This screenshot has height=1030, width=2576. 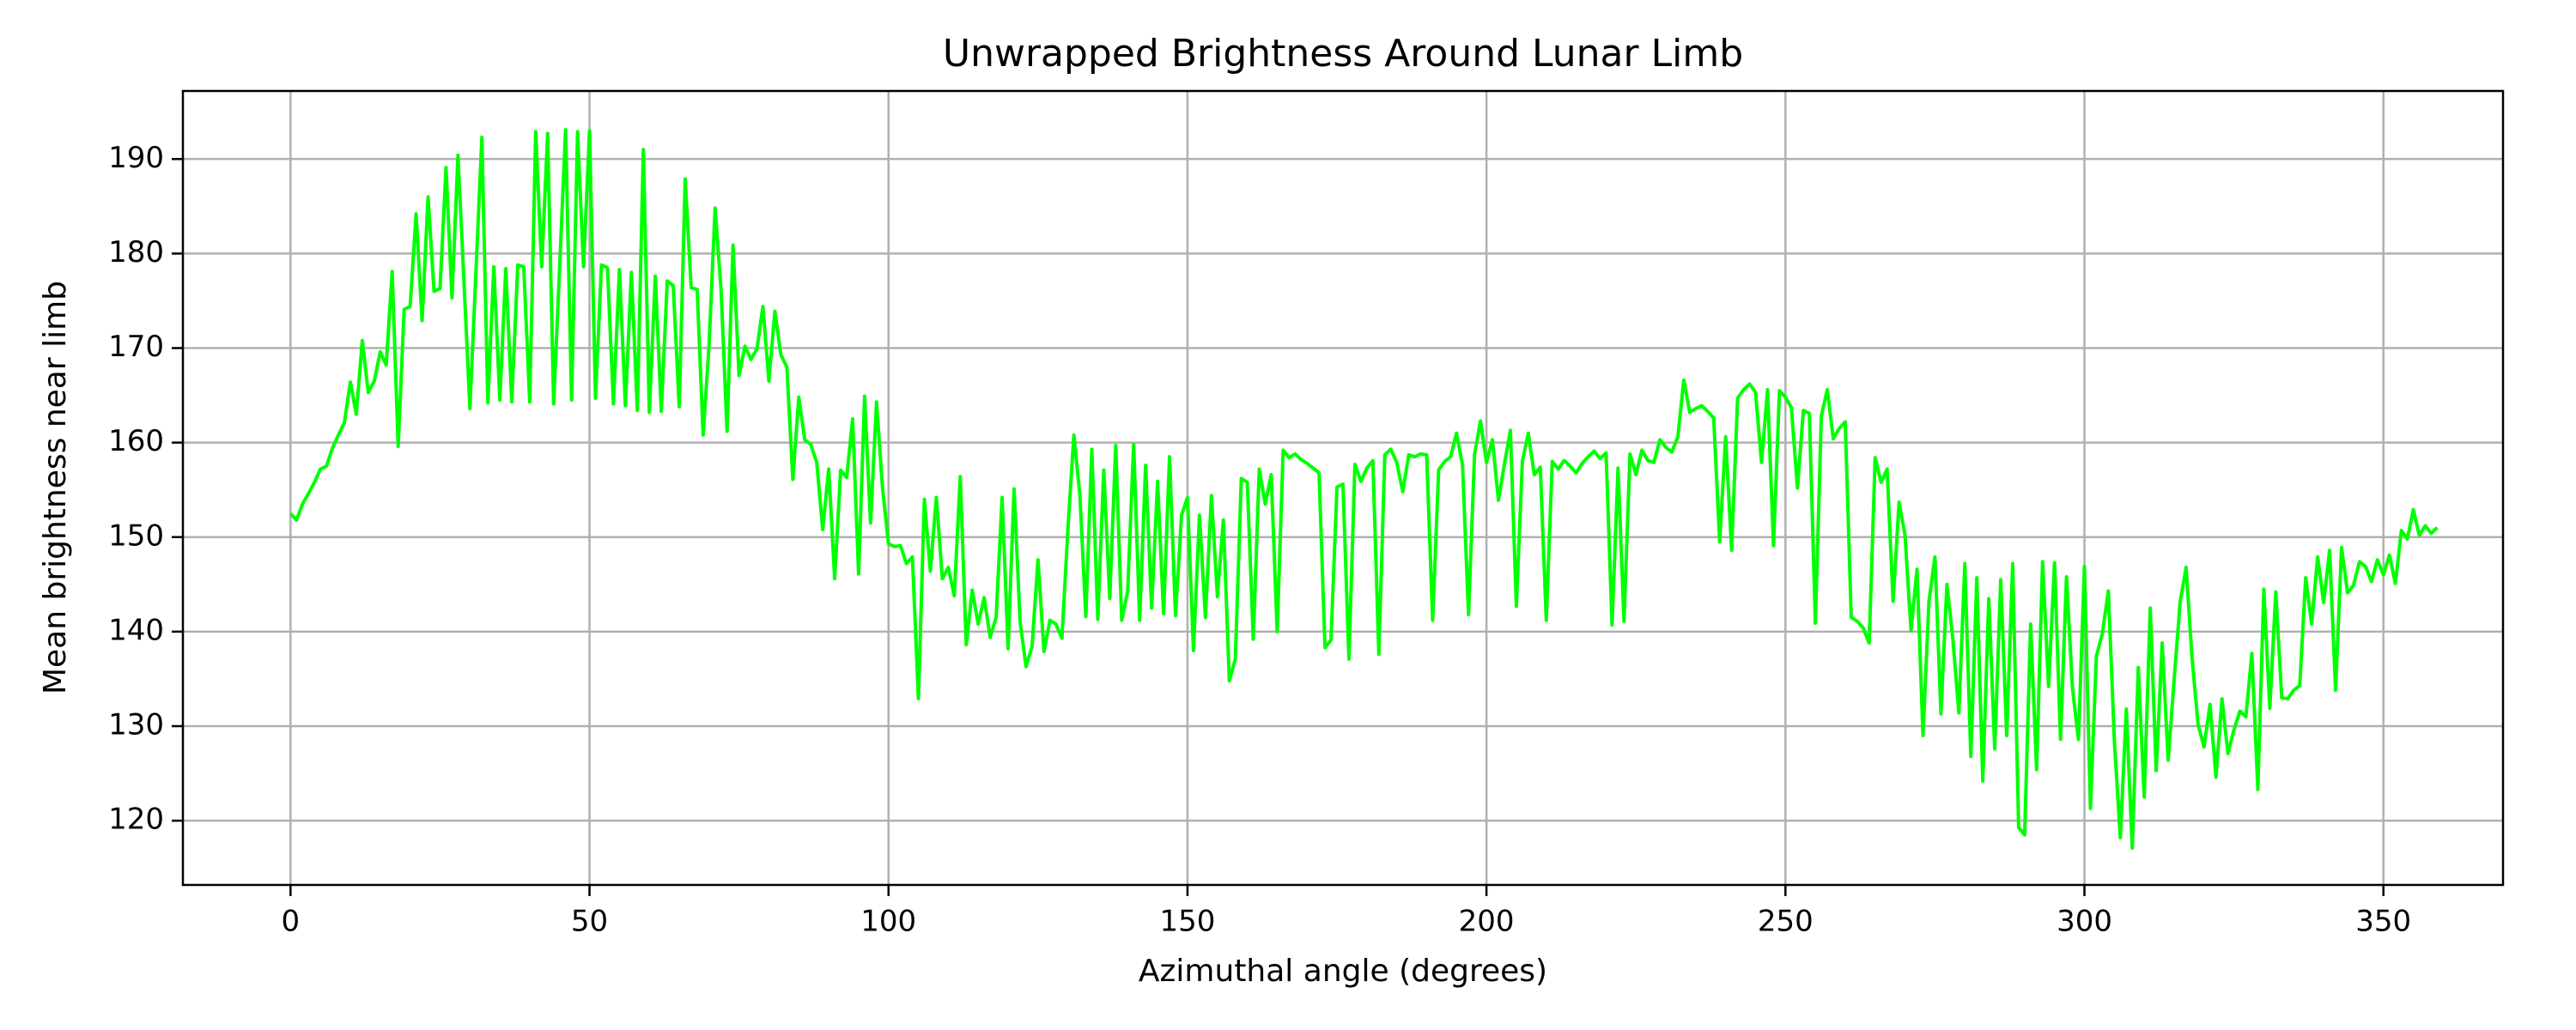 I want to click on chart-title: Unwrapped Brightness Around Lunar Limb, so click(x=1343, y=54).